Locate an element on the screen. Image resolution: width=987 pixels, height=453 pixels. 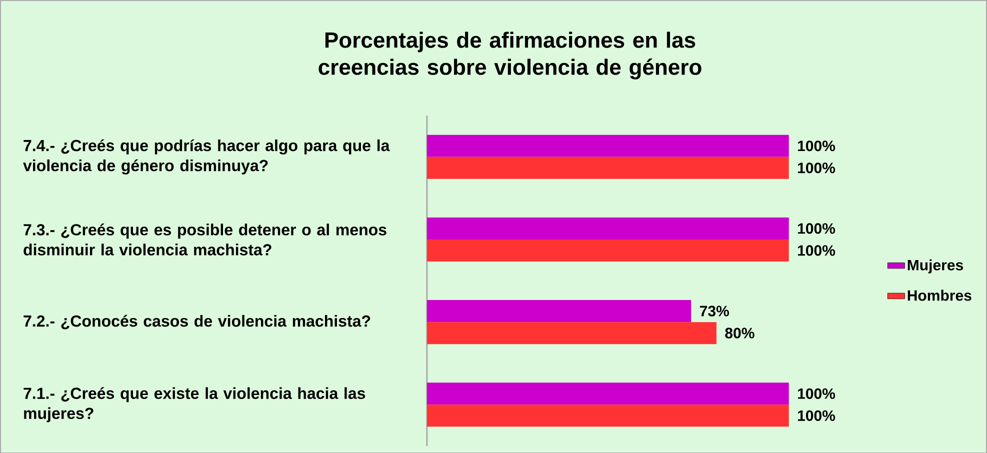
y-tick-label: 7.1.- ¿Creés que existe la violencia hacia las mujeres? is located at coordinates (195, 404).